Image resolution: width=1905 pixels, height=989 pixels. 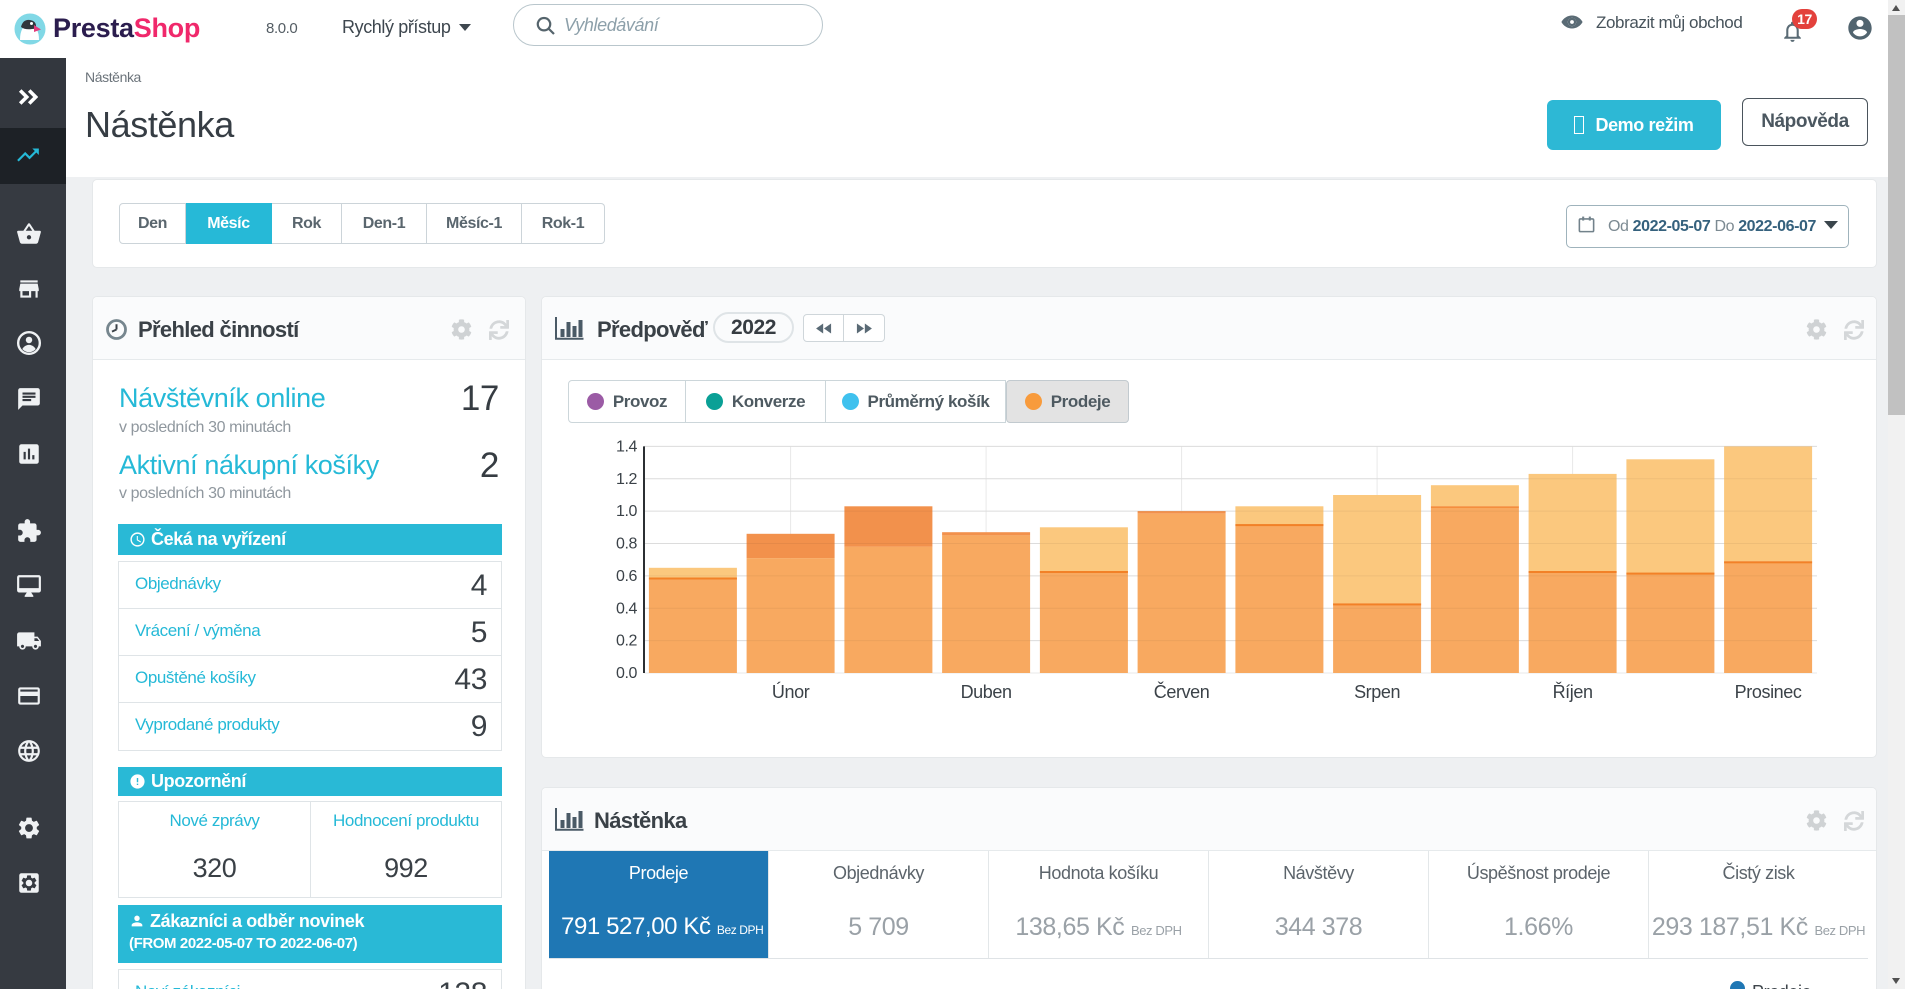 What do you see at coordinates (791, 691) in the screenshot?
I see `svg-text: Únor` at bounding box center [791, 691].